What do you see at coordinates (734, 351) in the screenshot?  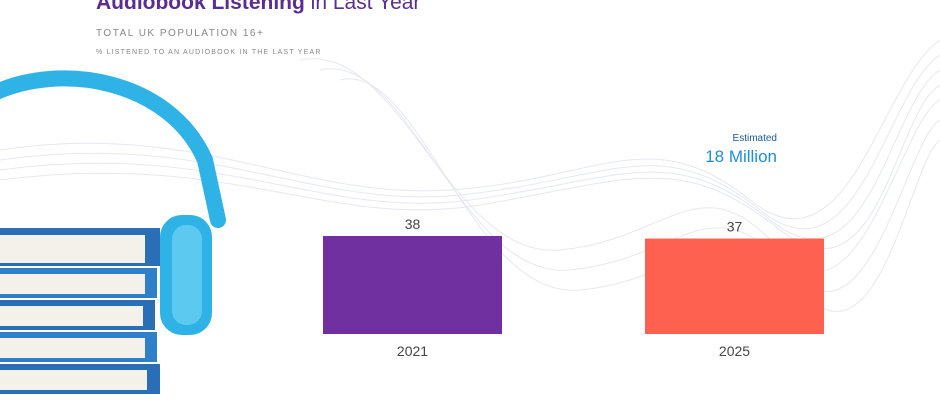 I see `x-tick-label: 2025` at bounding box center [734, 351].